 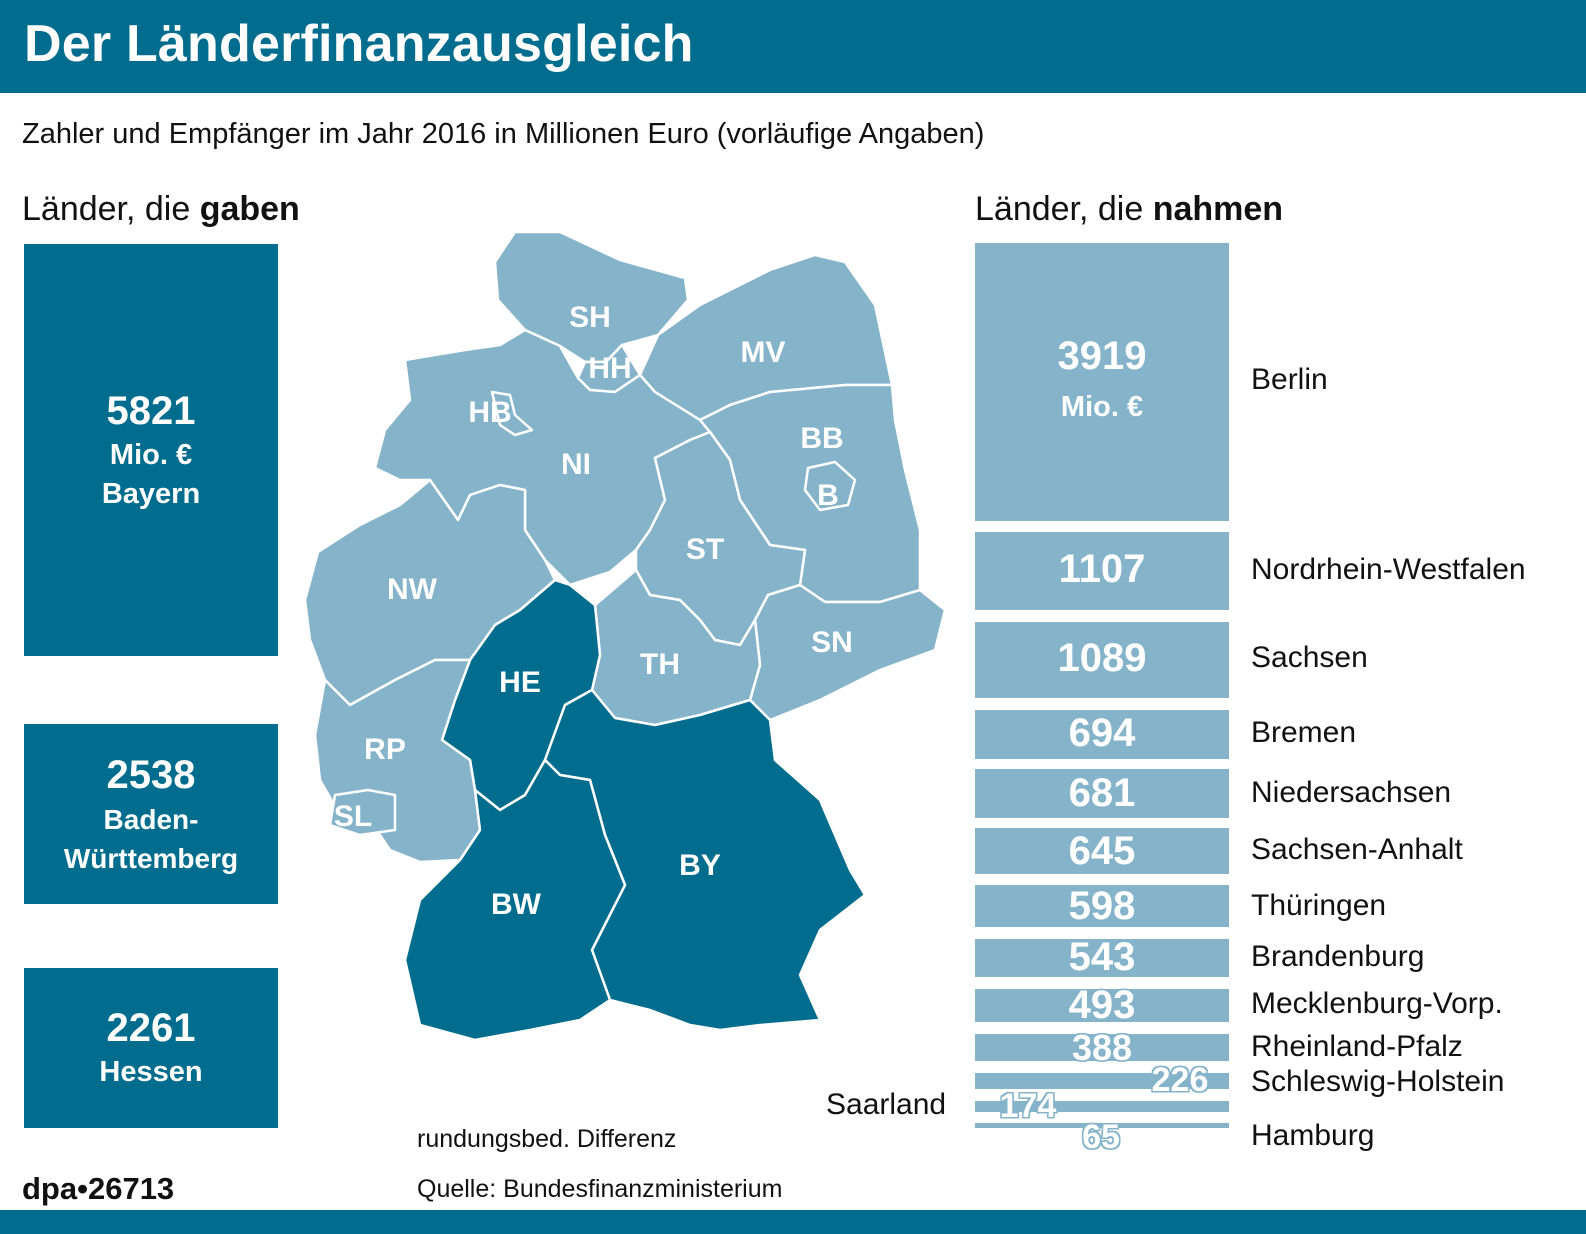 I want to click on receiver-name-sachsen: Sachsen, so click(x=1309, y=657).